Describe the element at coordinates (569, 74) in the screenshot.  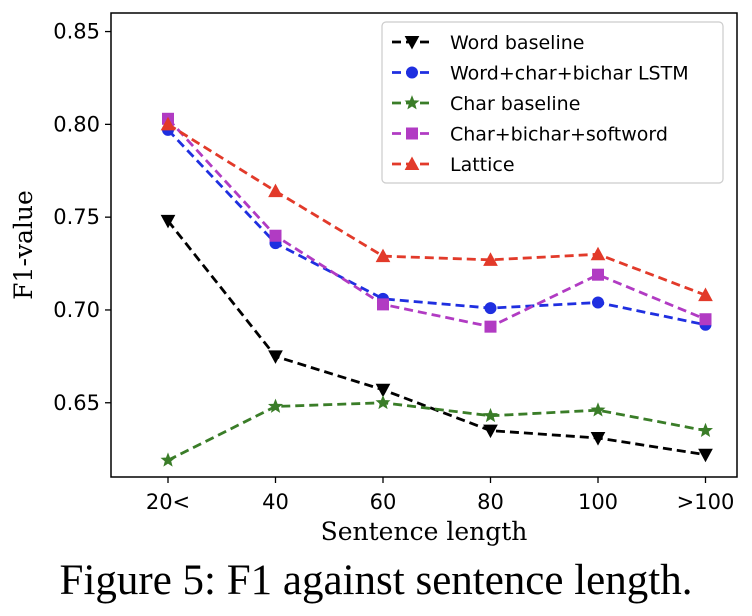
I see `legend-label: Word+char+bichar LSTM` at that location.